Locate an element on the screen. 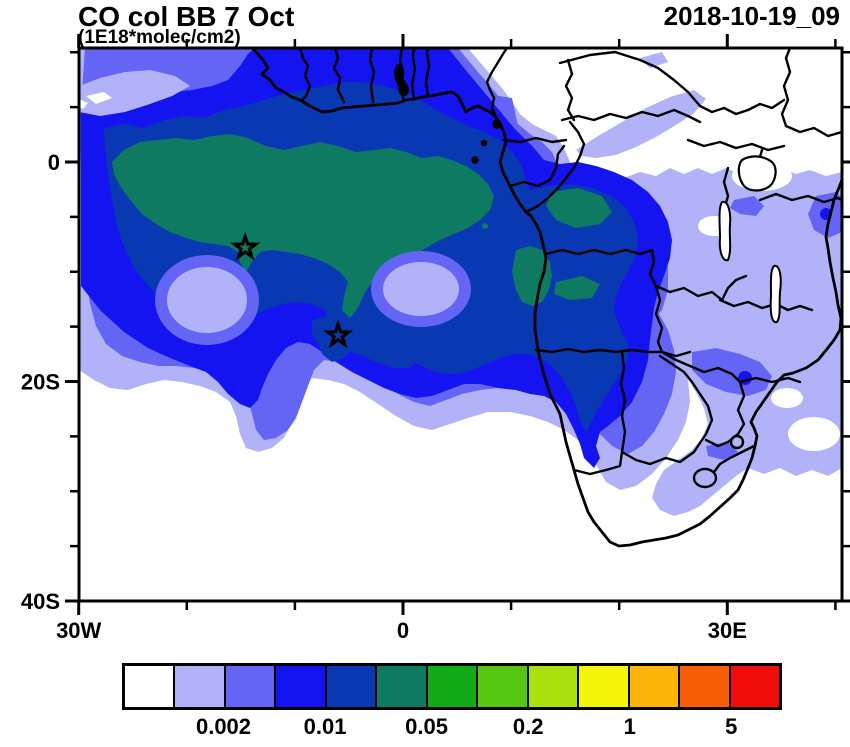 Image resolution: width=850 pixels, height=747 pixels. contour-fill-purple-zimbabwe-spot is located at coordinates (722, 451).